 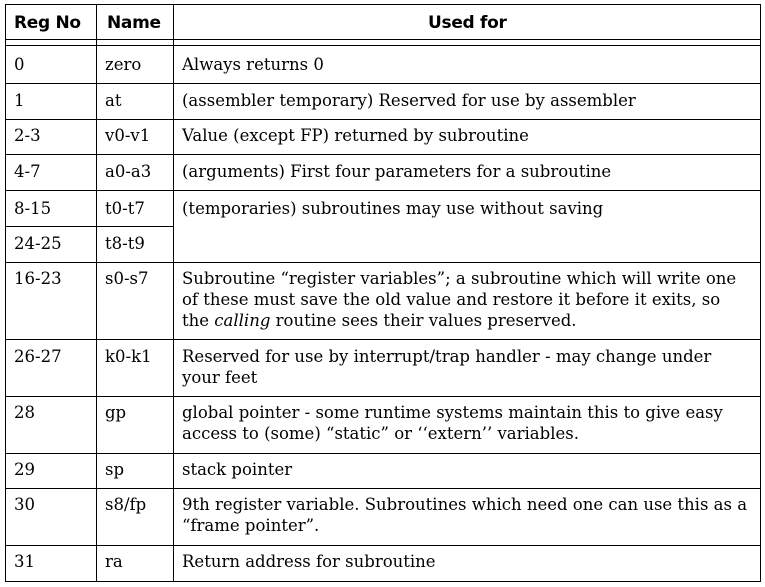 I want to click on name-cell: t8-t9, so click(x=125, y=243).